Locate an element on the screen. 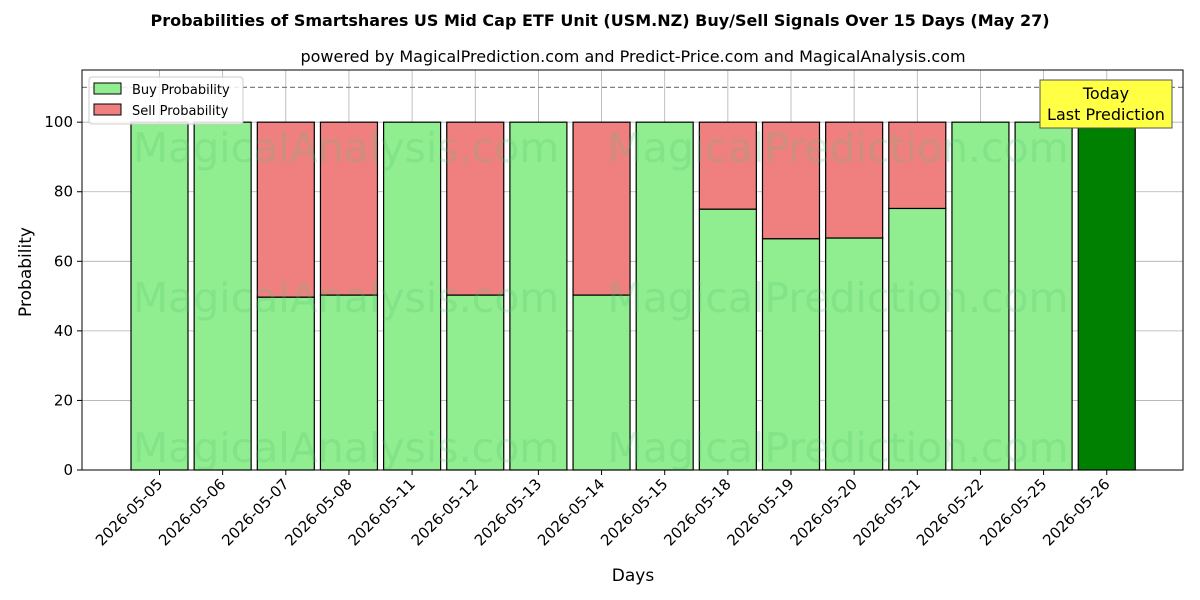 The width and height of the screenshot is (1200, 600). x-tick-label: 2026-05-13 is located at coordinates (508, 512).